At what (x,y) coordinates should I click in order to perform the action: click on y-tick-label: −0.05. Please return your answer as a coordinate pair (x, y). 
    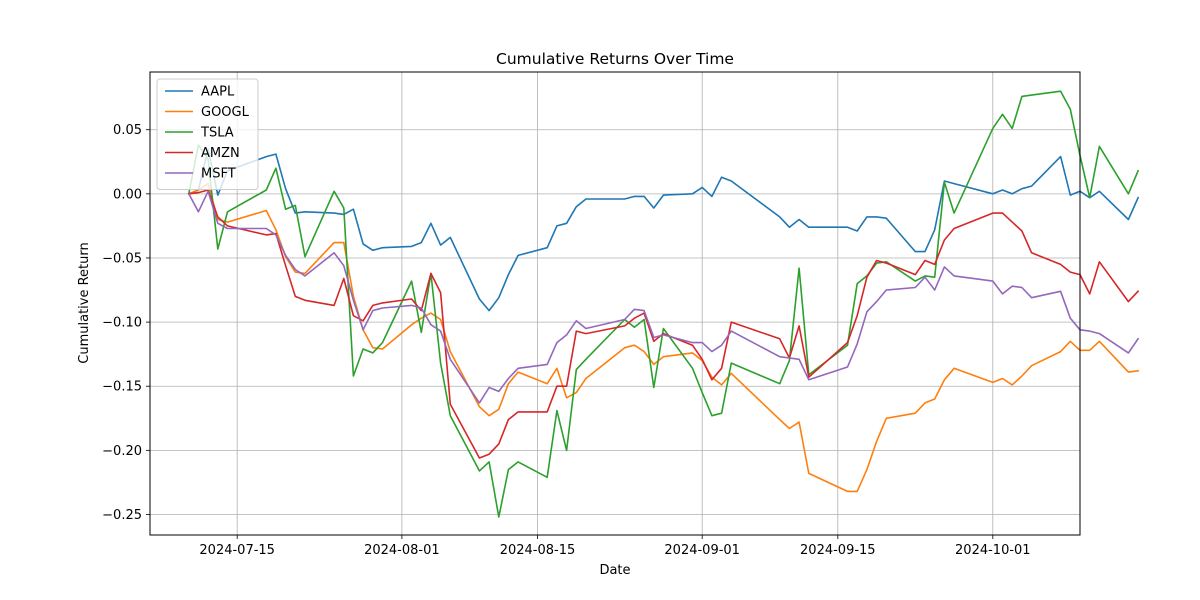
    Looking at the image, I should click on (122, 258).